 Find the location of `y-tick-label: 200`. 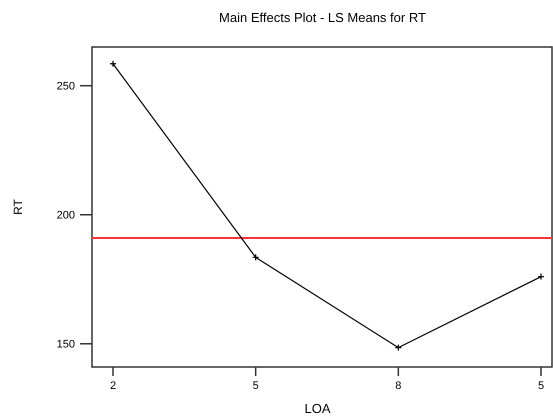

y-tick-label: 200 is located at coordinates (65, 216).